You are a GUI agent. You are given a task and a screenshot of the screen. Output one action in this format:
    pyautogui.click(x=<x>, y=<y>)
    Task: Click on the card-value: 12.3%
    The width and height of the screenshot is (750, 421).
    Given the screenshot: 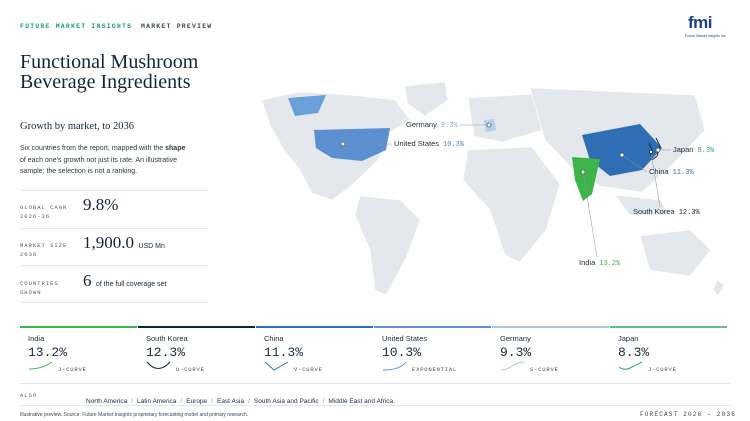 What is the action you would take?
    pyautogui.click(x=166, y=352)
    